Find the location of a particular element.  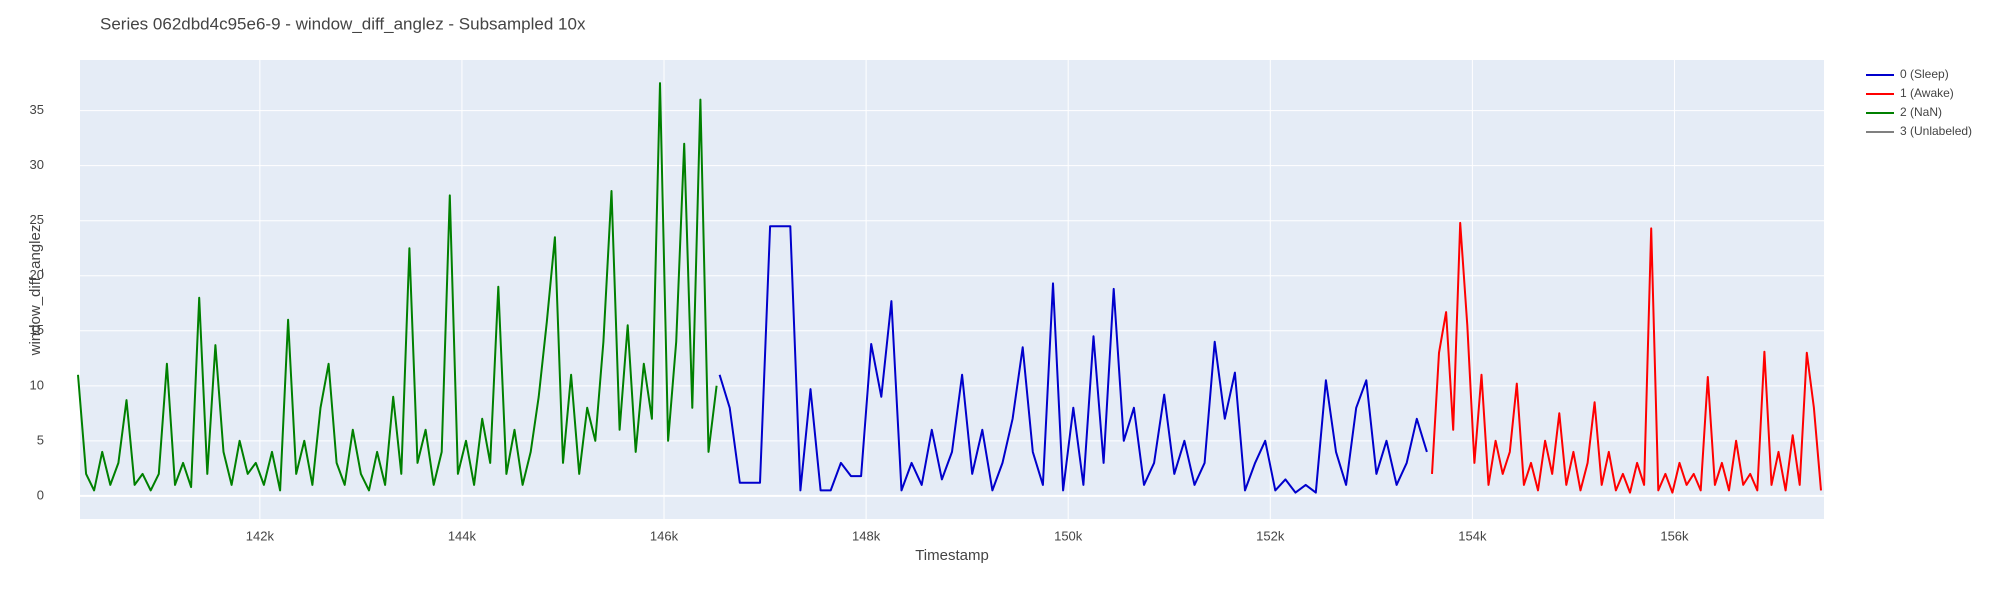

x-tick-label: 144k is located at coordinates (462, 535).